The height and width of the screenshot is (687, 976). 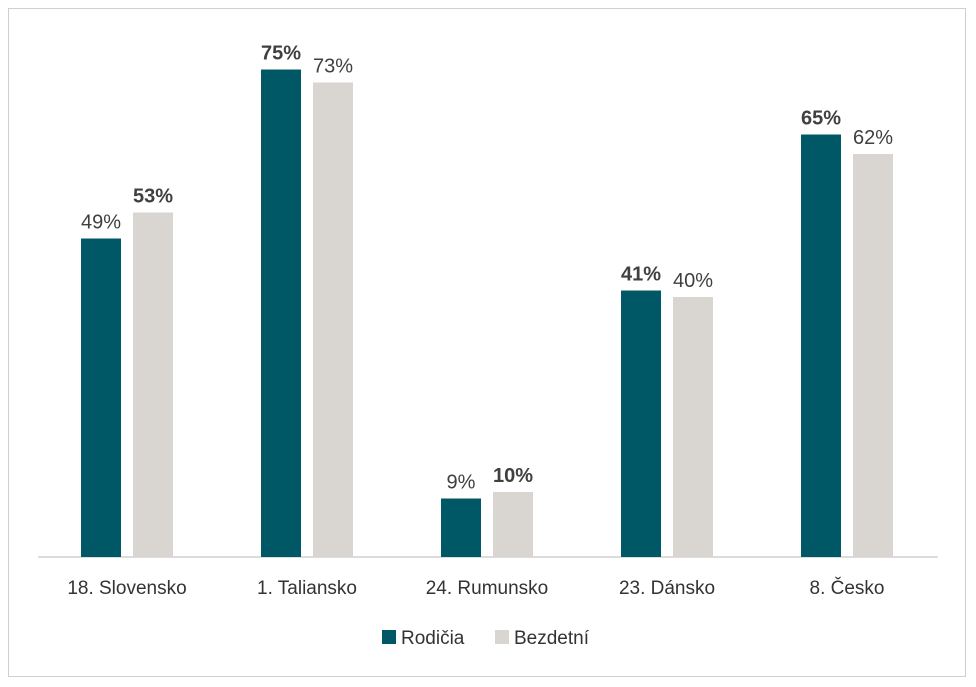 What do you see at coordinates (502, 637) in the screenshot?
I see `legend-swatch-bezdetni` at bounding box center [502, 637].